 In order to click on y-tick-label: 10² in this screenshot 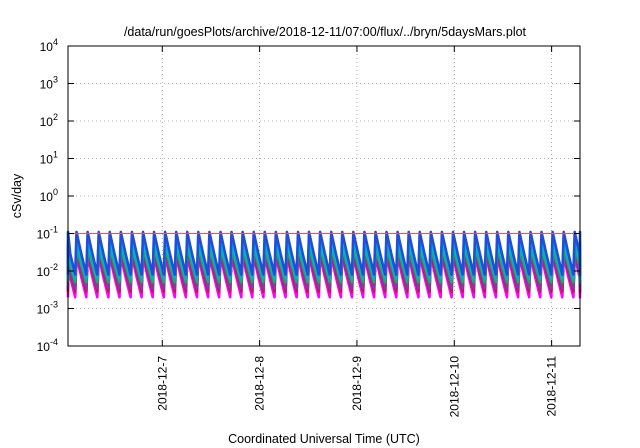, I will do `click(49, 120)`.